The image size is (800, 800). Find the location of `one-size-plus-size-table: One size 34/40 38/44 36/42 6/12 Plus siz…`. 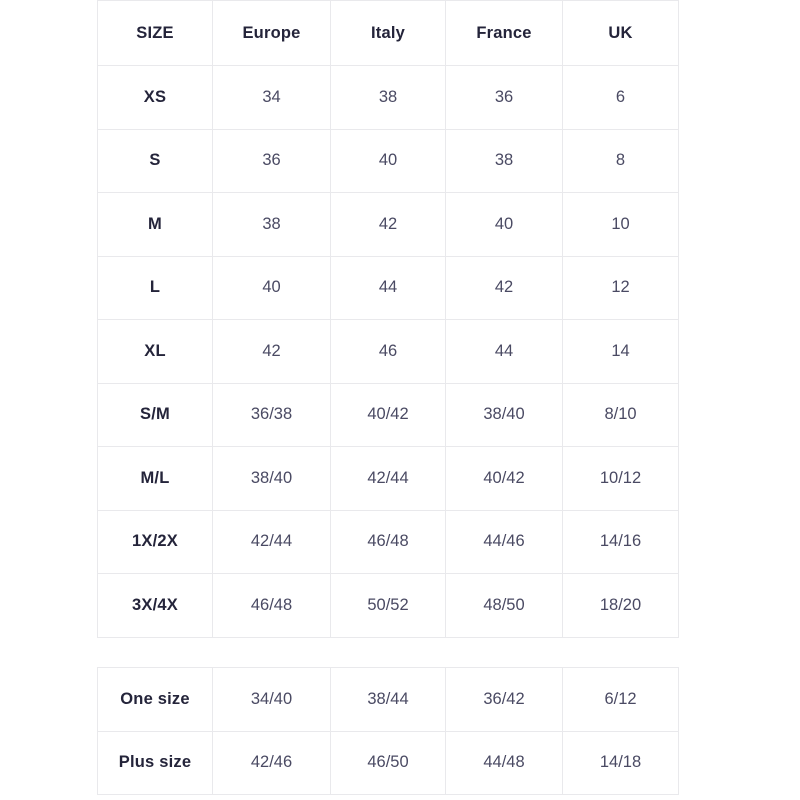

one-size-plus-size-table: One size 34/40 38/44 36/42 6/12 Plus siz… is located at coordinates (388, 731).